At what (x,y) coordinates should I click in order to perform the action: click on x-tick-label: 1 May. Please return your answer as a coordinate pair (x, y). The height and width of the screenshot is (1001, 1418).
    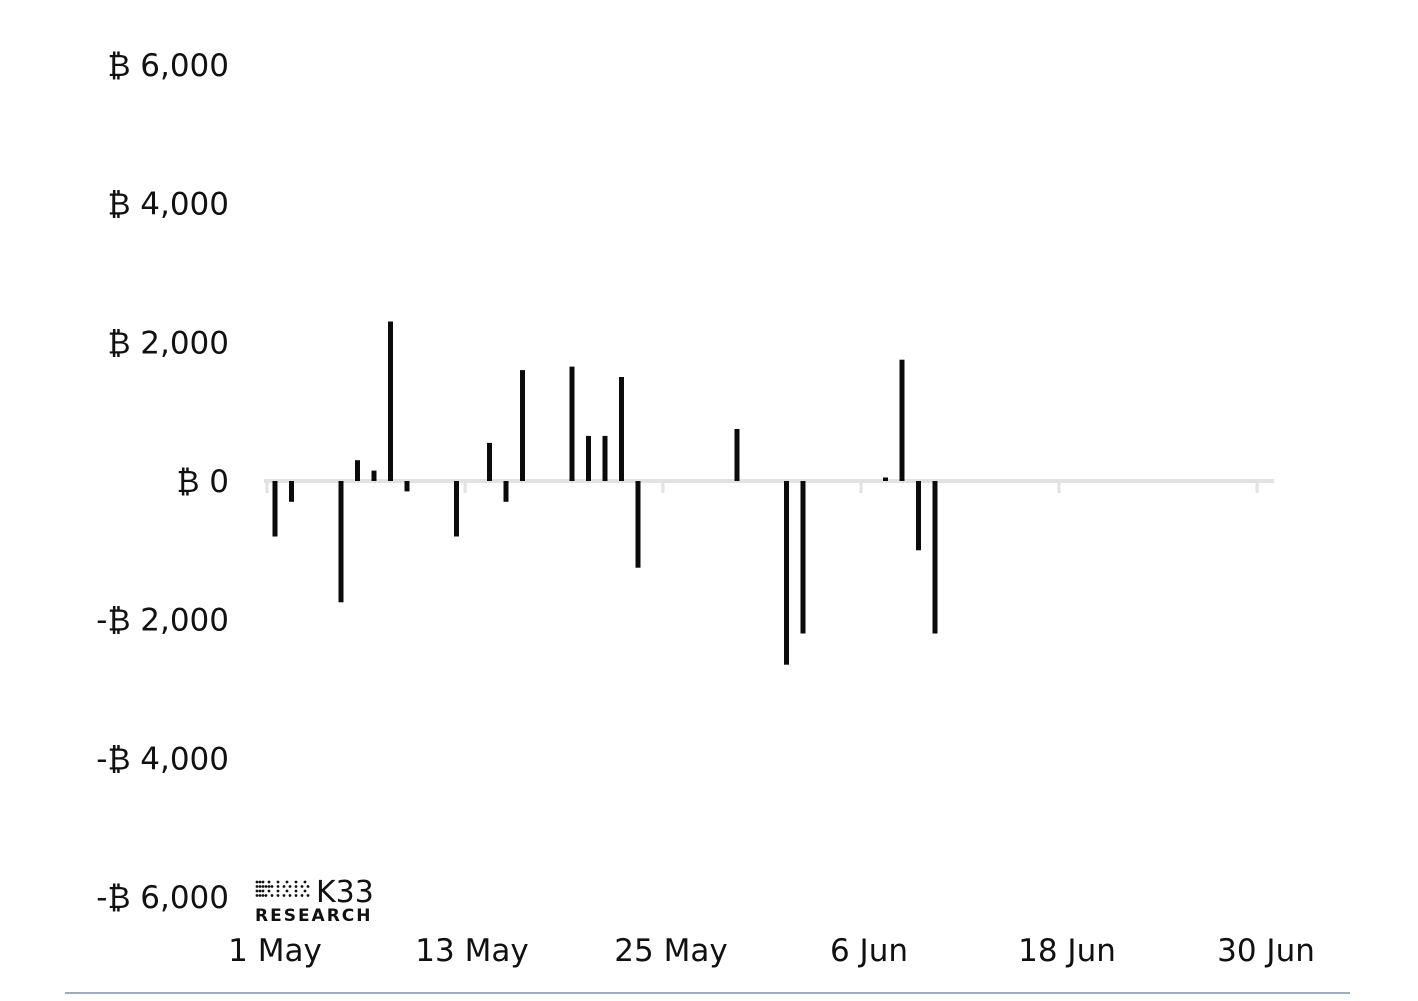
    Looking at the image, I should click on (275, 951).